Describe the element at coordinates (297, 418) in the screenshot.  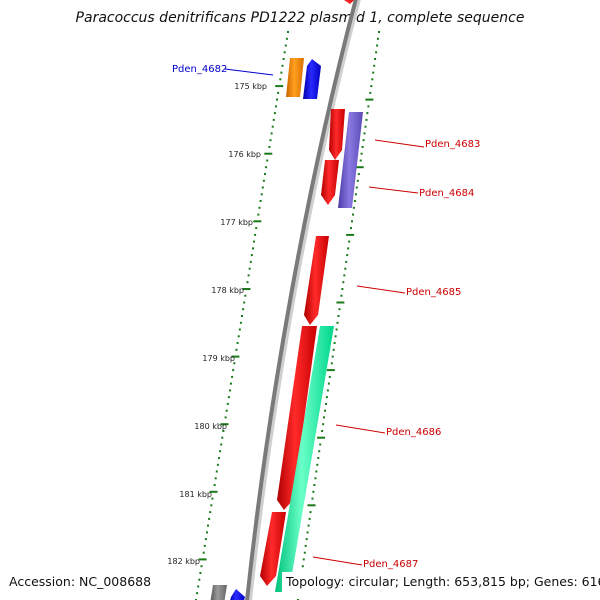
I see `gene-pden-4686-red` at that location.